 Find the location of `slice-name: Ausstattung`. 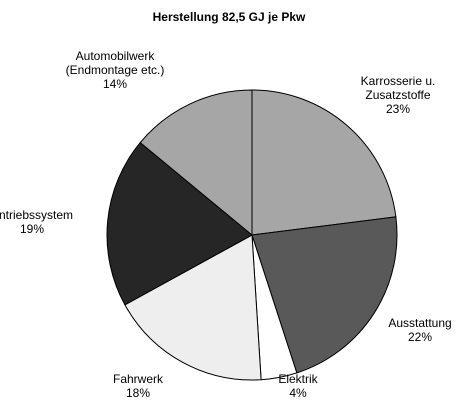

slice-name: Ausstattung is located at coordinates (420, 323).